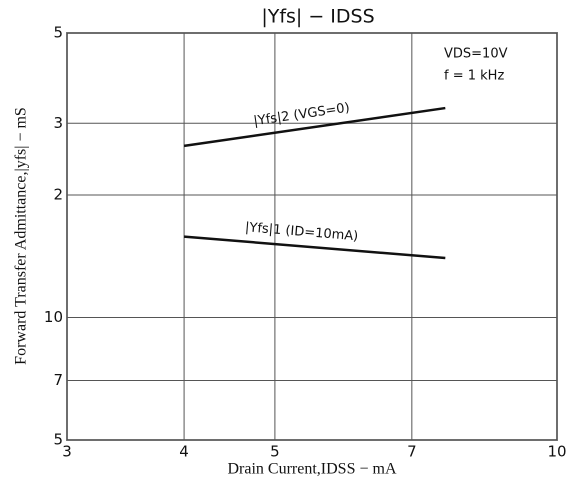  Describe the element at coordinates (301, 232) in the screenshot. I see `series-label: |Yfs|1 (ID=10mA)` at that location.